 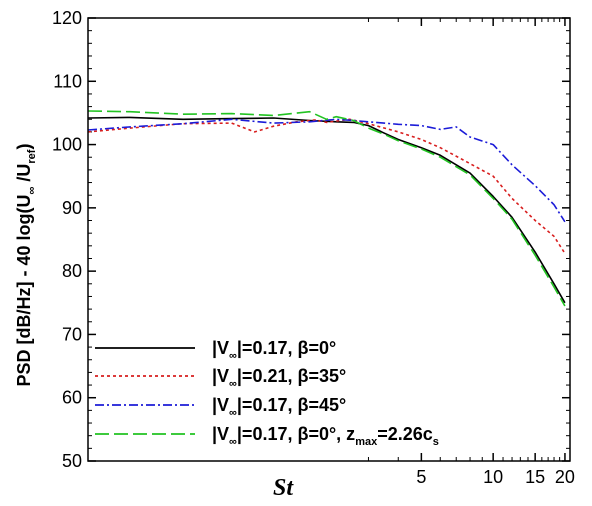 What do you see at coordinates (286, 348) in the screenshot?
I see `legend-label-part: |=0.17, β=0°` at bounding box center [286, 348].